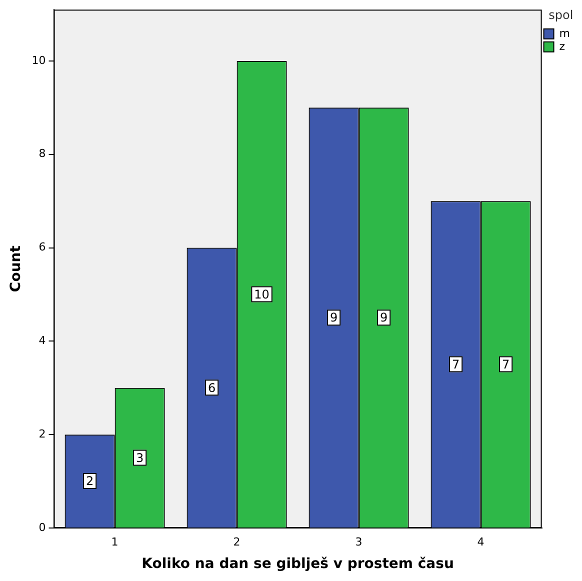 The image size is (582, 581). Describe the element at coordinates (90, 481) in the screenshot. I see `data-label: 2` at that location.